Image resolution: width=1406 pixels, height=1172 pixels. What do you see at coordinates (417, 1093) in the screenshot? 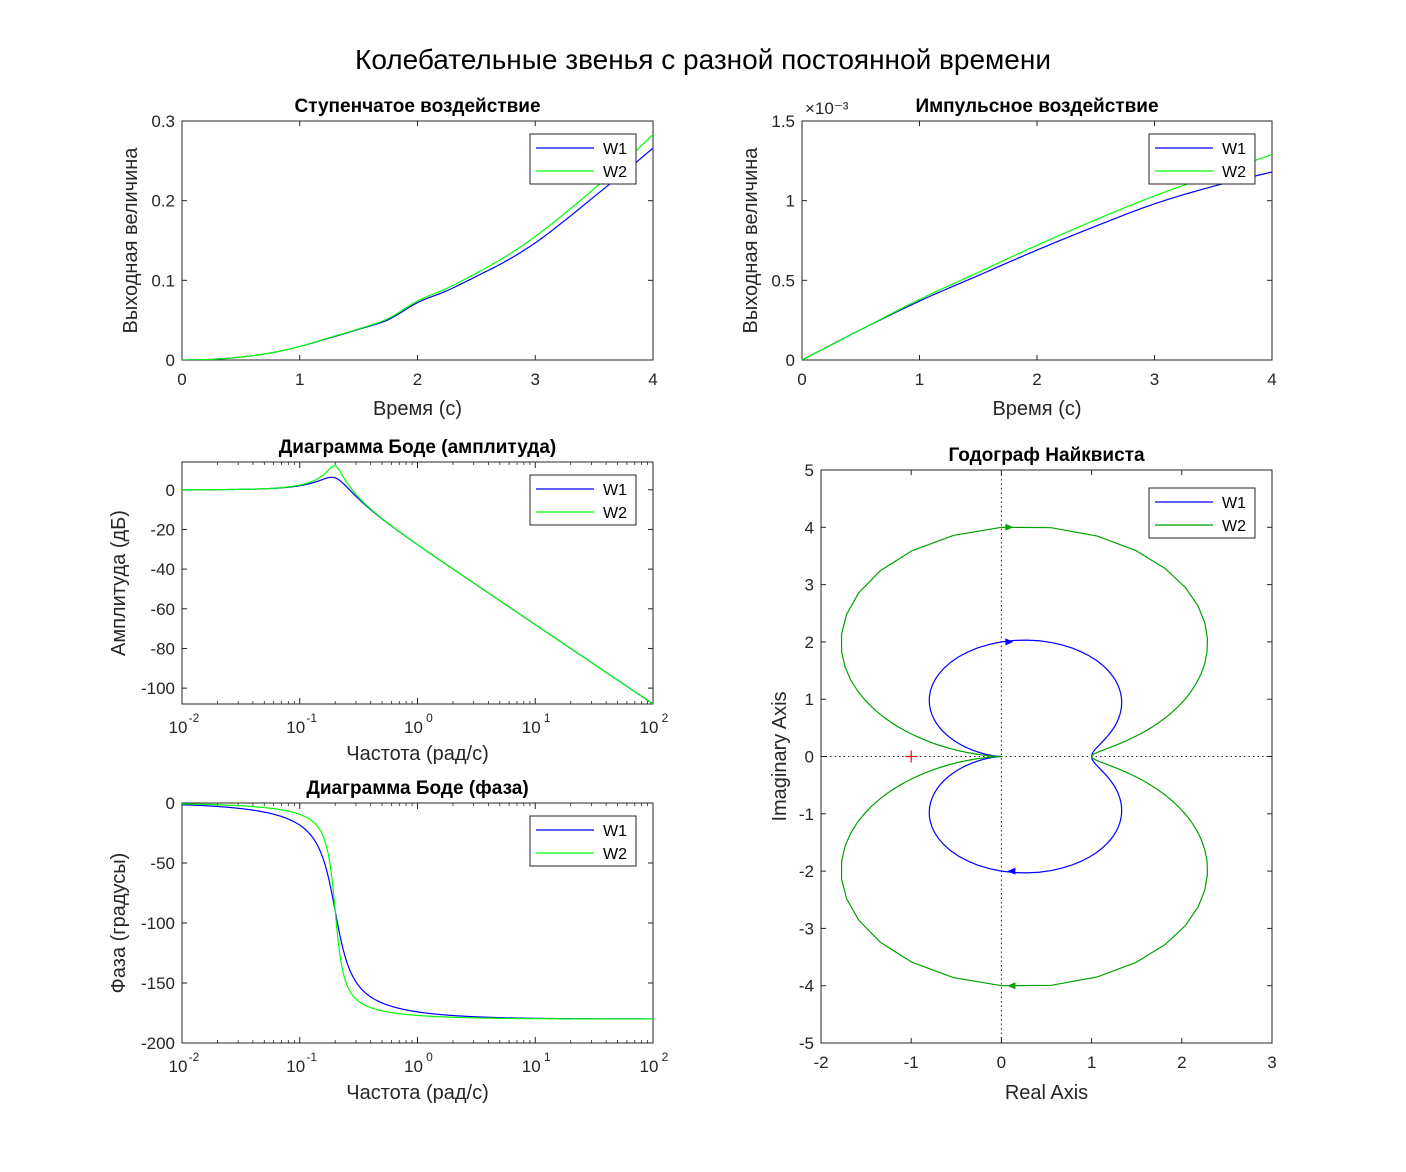
I see `x-axis-label: Частота (рад/с)` at bounding box center [417, 1093].